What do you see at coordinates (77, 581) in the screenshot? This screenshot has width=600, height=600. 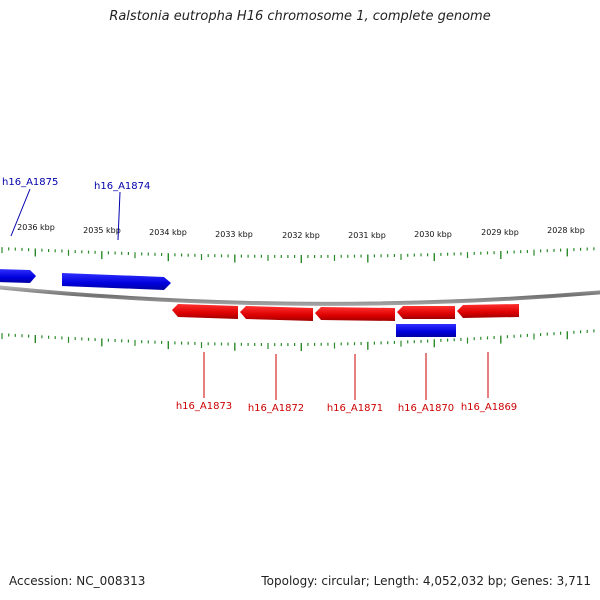 I see `accession-text: Accession: NC_008313` at bounding box center [77, 581].